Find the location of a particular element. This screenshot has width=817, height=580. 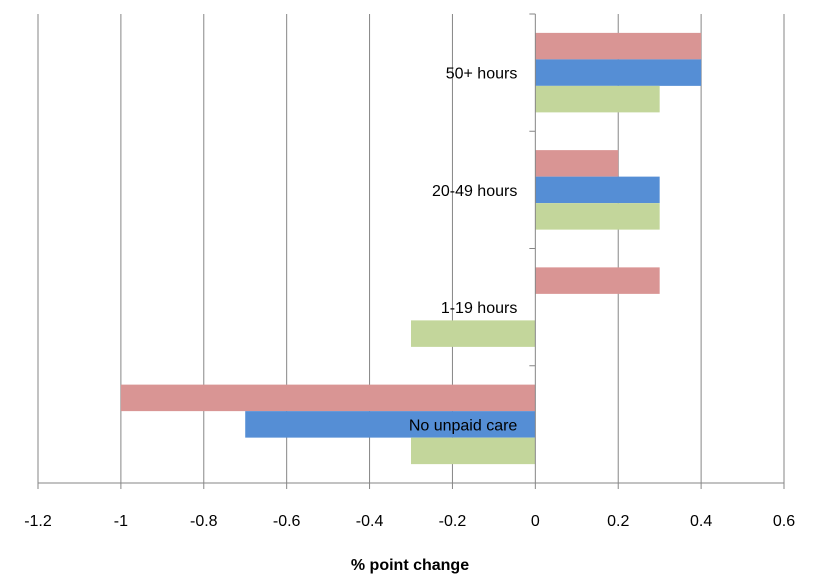

x-tick-label-1: -1 is located at coordinates (121, 521).